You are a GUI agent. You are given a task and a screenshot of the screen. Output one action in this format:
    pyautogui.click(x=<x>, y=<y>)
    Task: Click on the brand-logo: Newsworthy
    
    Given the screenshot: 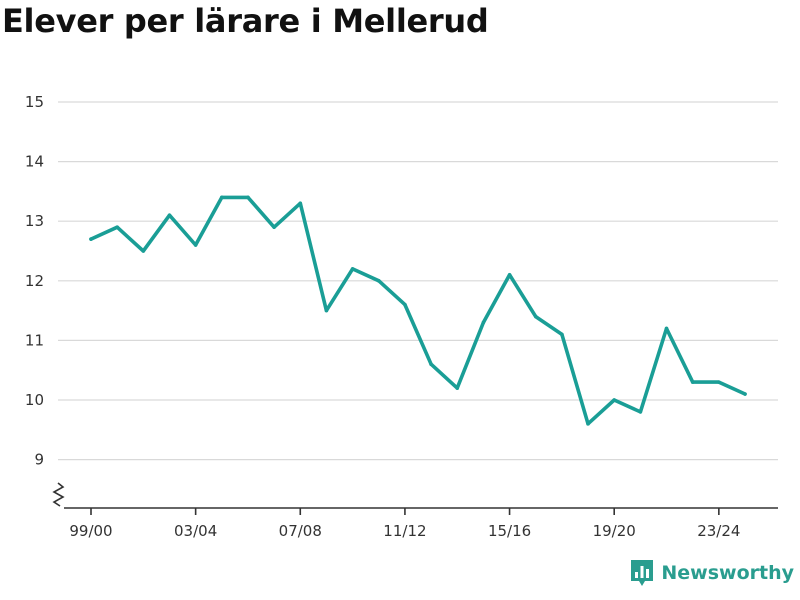 What is the action you would take?
    pyautogui.click(x=711, y=573)
    